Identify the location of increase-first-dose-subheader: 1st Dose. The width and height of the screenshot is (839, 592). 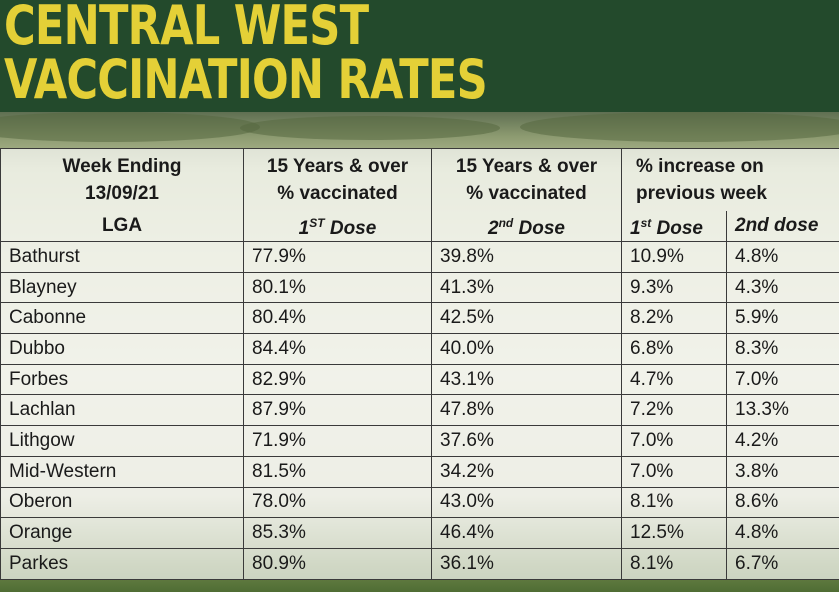
(674, 226).